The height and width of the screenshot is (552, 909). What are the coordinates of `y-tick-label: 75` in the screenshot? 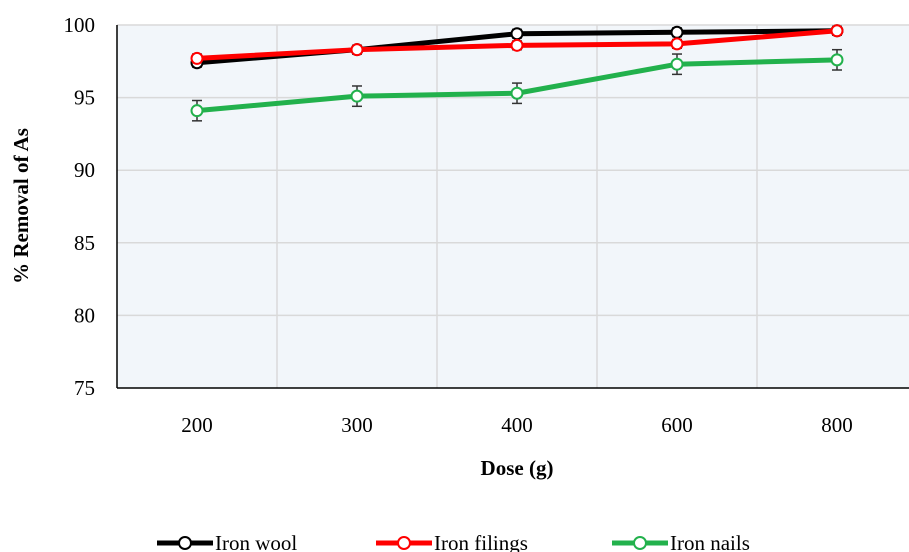 It's located at (84, 388).